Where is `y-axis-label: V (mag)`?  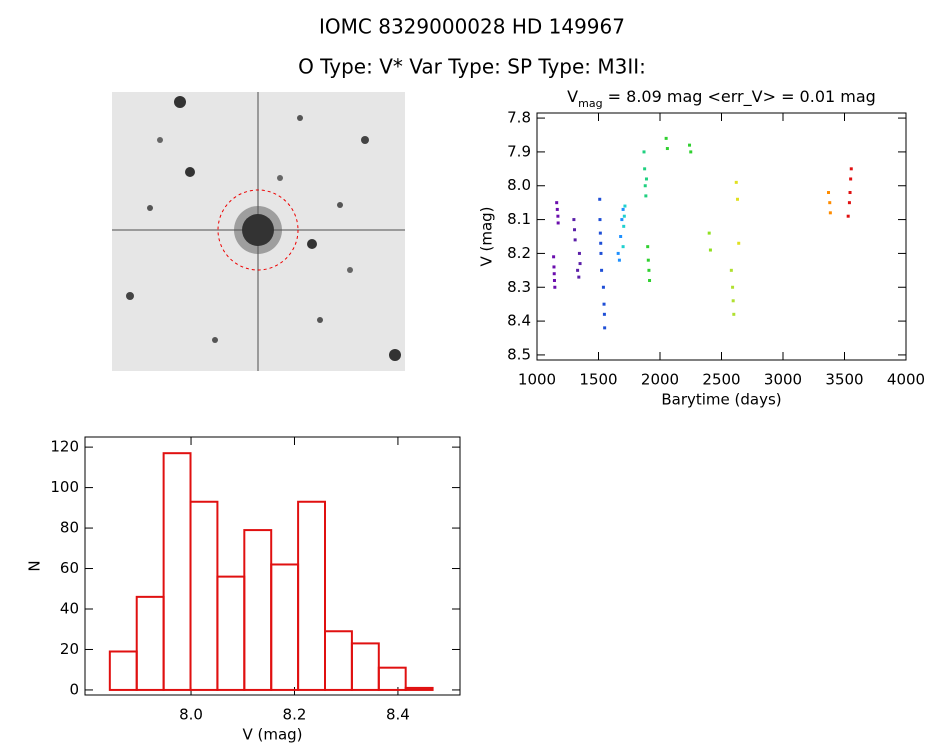 y-axis-label: V (mag) is located at coordinates (487, 236).